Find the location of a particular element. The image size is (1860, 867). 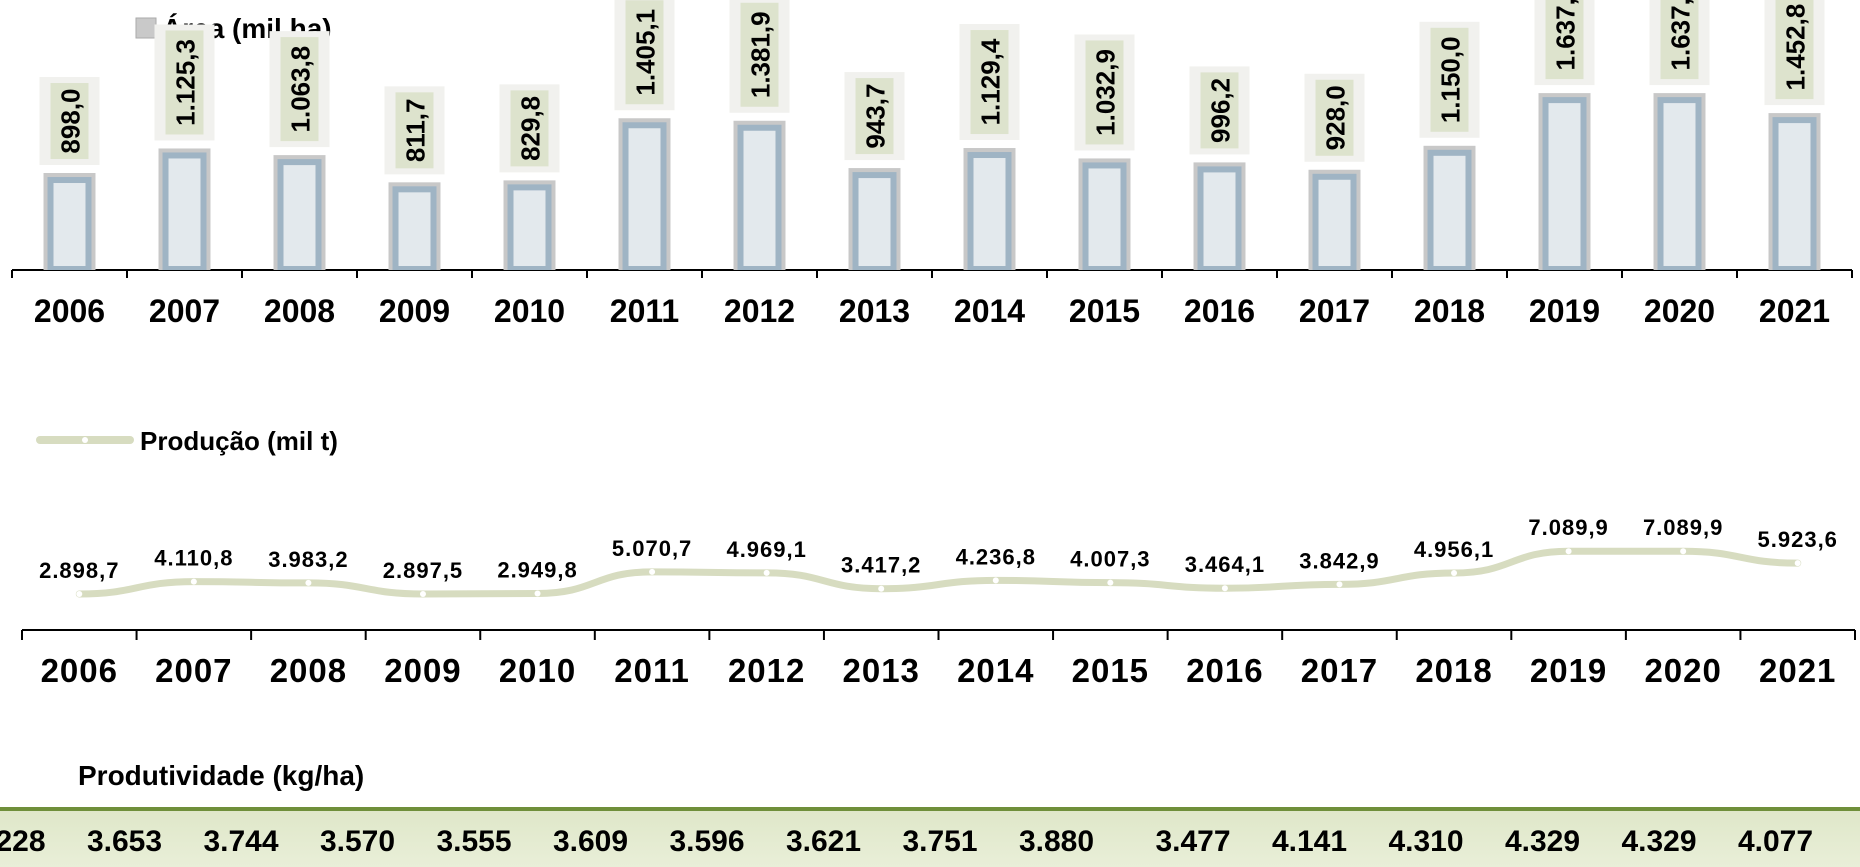

yield-value: 3.751 is located at coordinates (940, 841).